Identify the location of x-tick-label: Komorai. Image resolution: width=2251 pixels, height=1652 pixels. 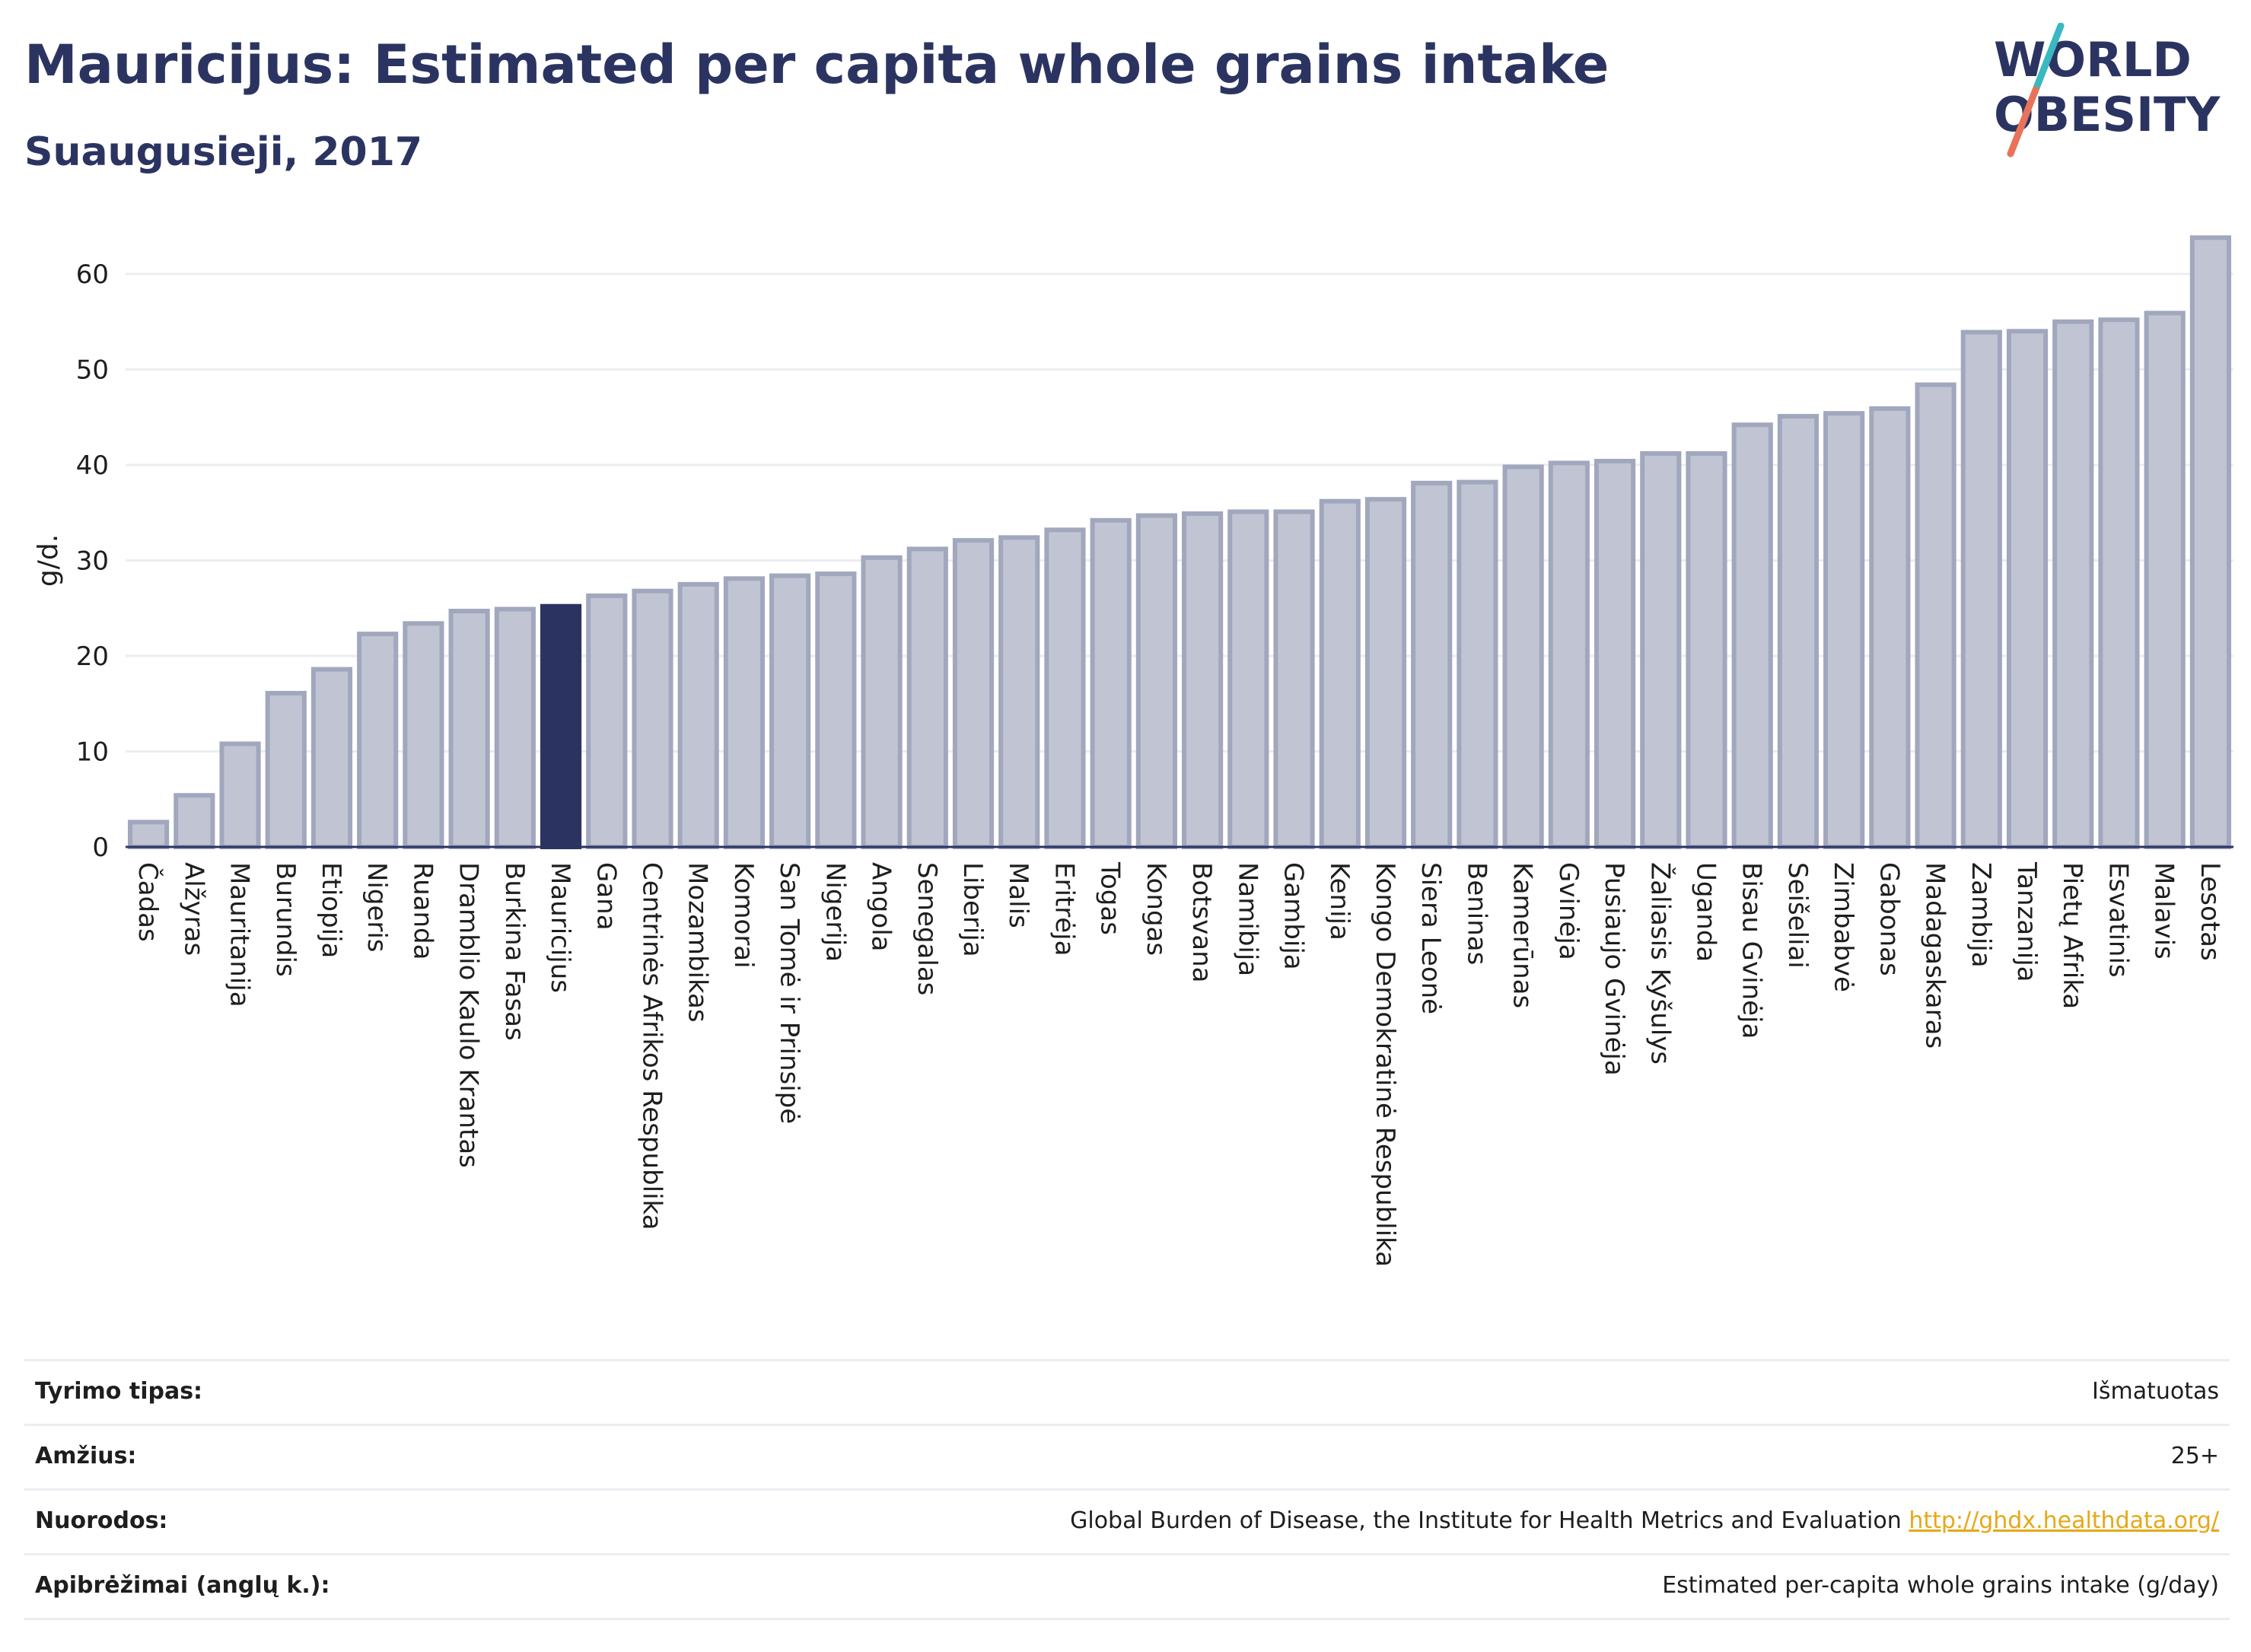
(743, 915).